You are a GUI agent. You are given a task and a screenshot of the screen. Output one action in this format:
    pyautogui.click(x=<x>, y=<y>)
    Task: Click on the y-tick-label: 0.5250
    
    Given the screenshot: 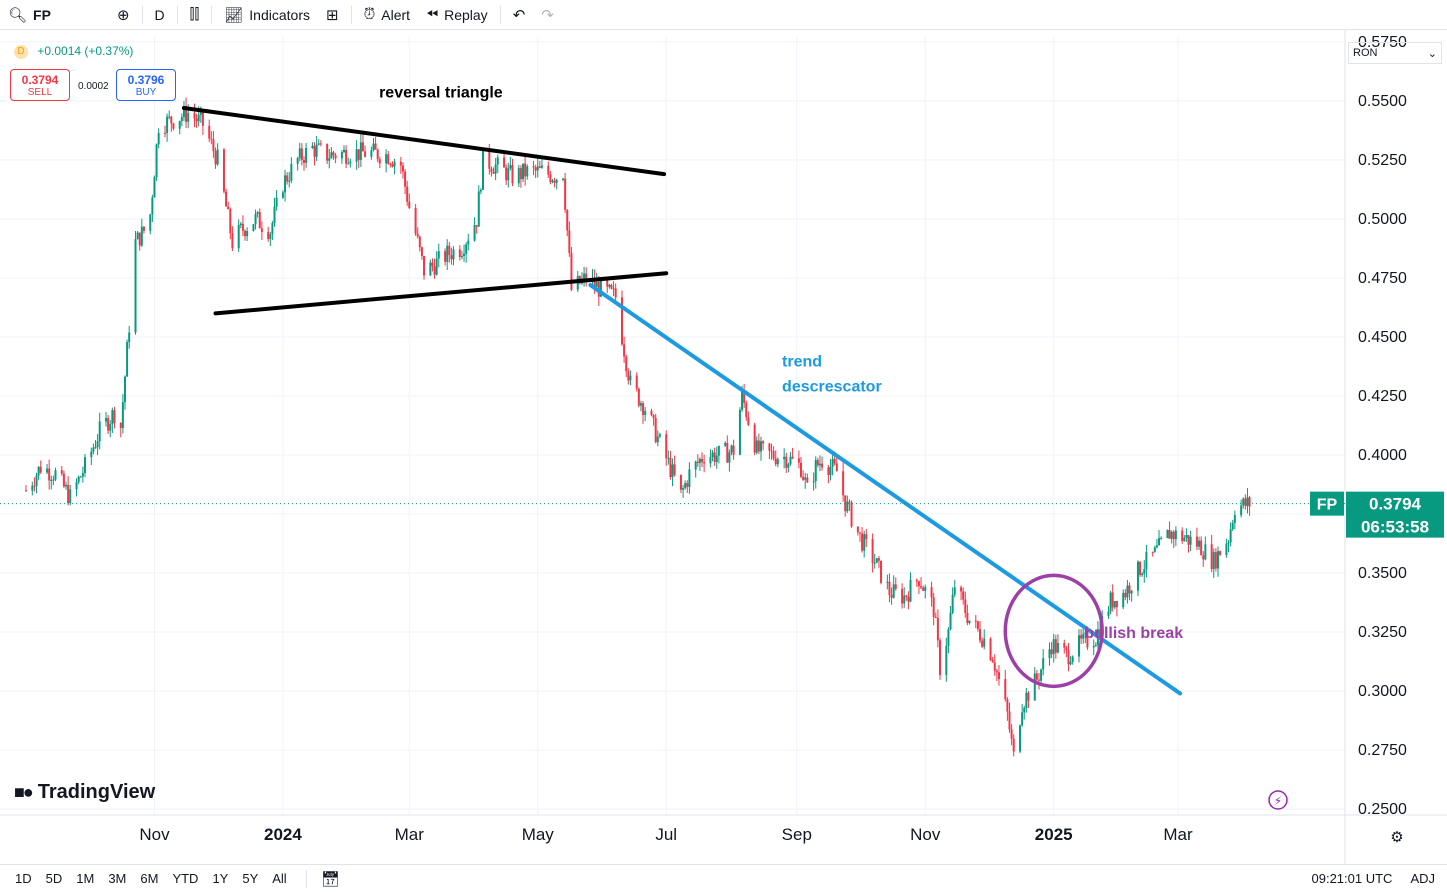 What is the action you would take?
    pyautogui.click(x=1382, y=160)
    